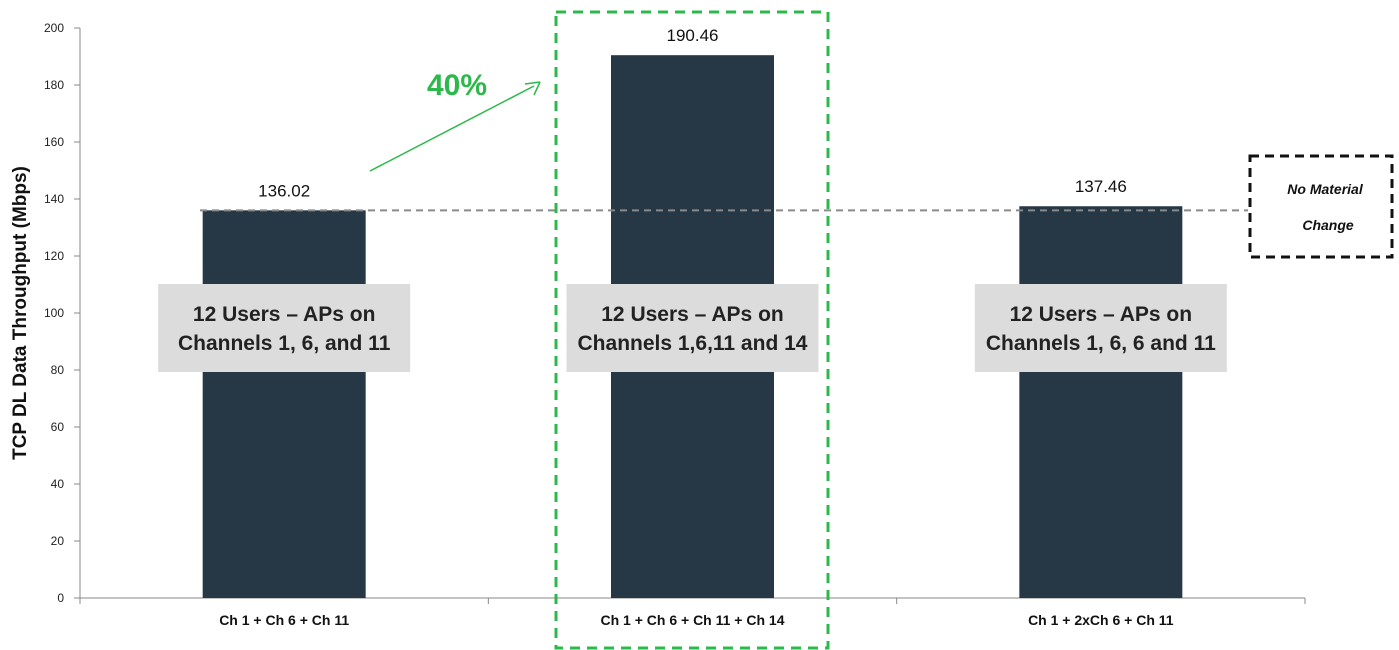 The height and width of the screenshot is (650, 1399). I want to click on increase-arrow-line, so click(452, 128).